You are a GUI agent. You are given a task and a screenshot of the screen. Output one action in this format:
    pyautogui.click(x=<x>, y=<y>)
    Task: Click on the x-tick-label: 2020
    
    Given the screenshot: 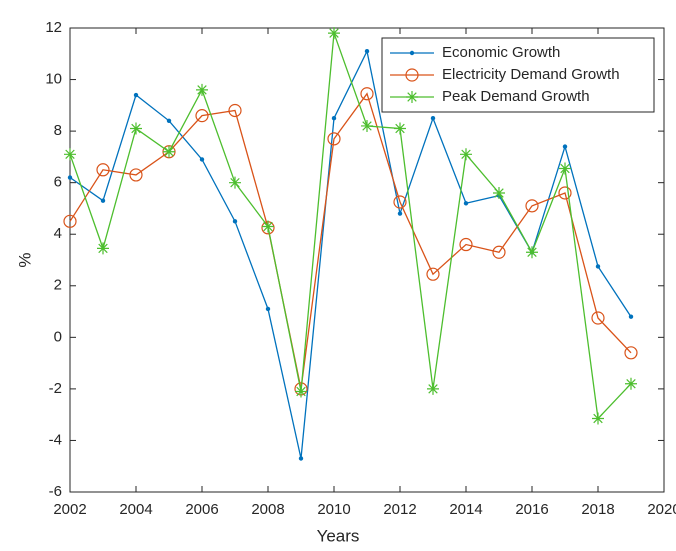 What is the action you would take?
    pyautogui.click(x=661, y=509)
    